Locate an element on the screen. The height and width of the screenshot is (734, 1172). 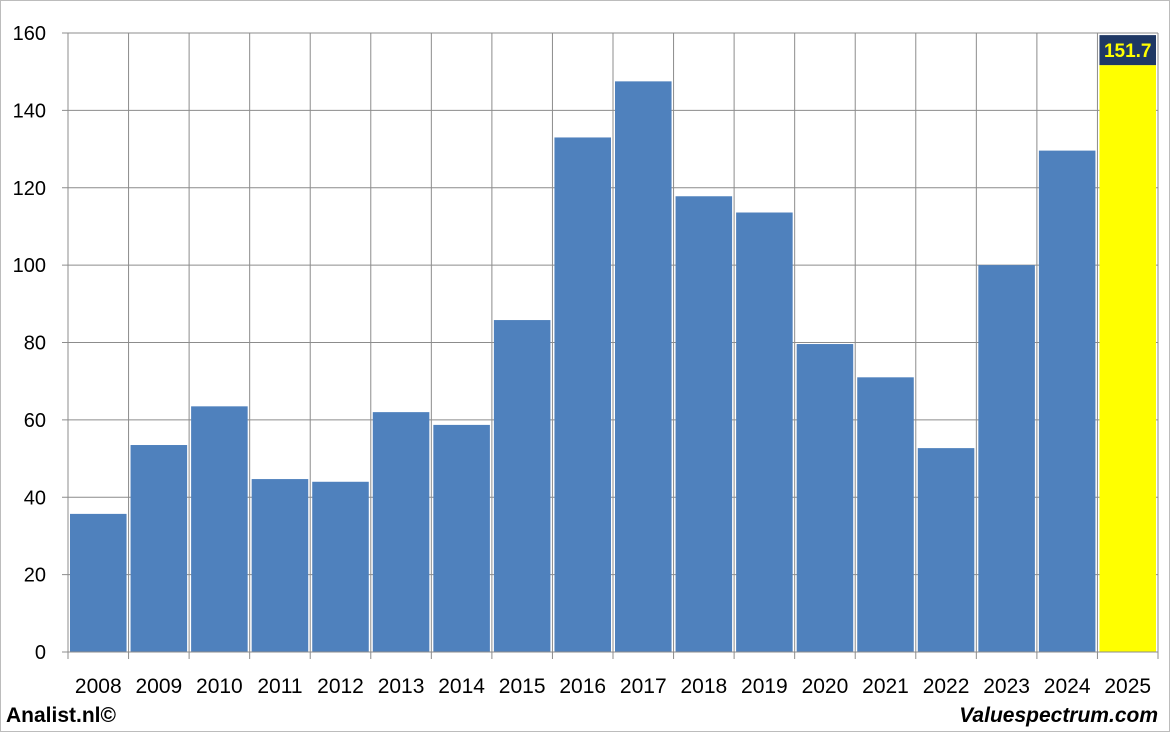
y-tick-label: 100 is located at coordinates (29, 266).